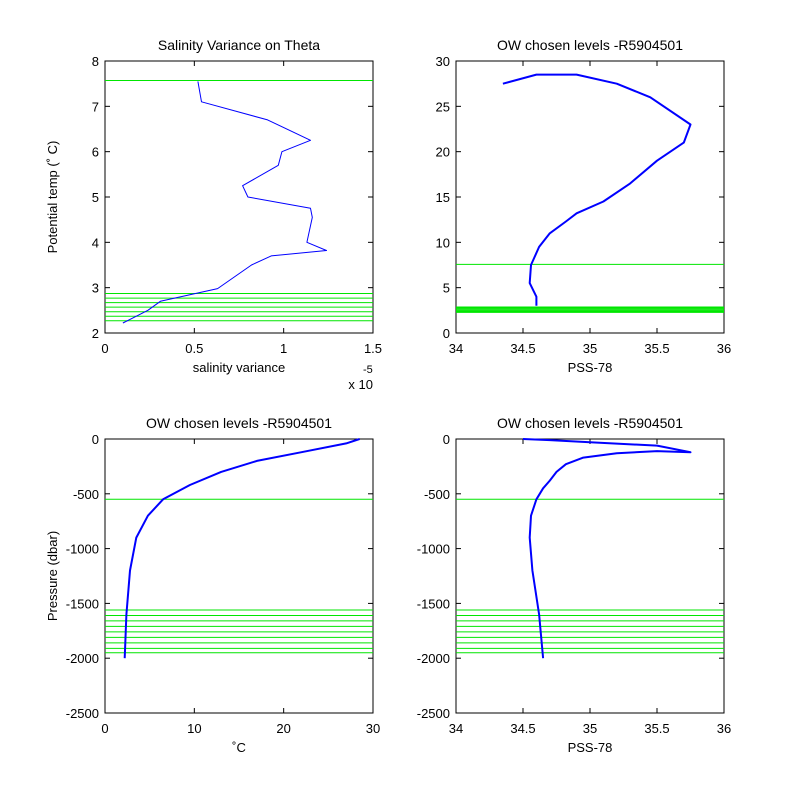  I want to click on x-tick-label: 10, so click(194, 728).